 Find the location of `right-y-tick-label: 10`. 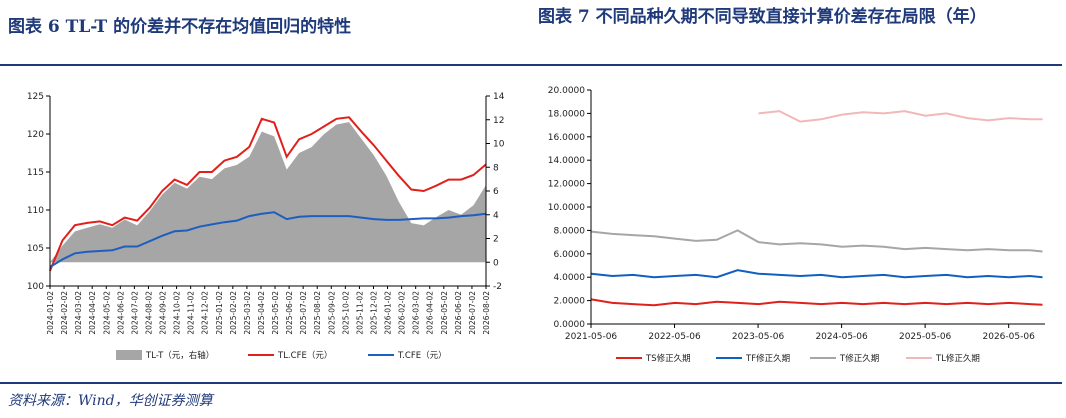

right-y-tick-label: 10 is located at coordinates (499, 145).